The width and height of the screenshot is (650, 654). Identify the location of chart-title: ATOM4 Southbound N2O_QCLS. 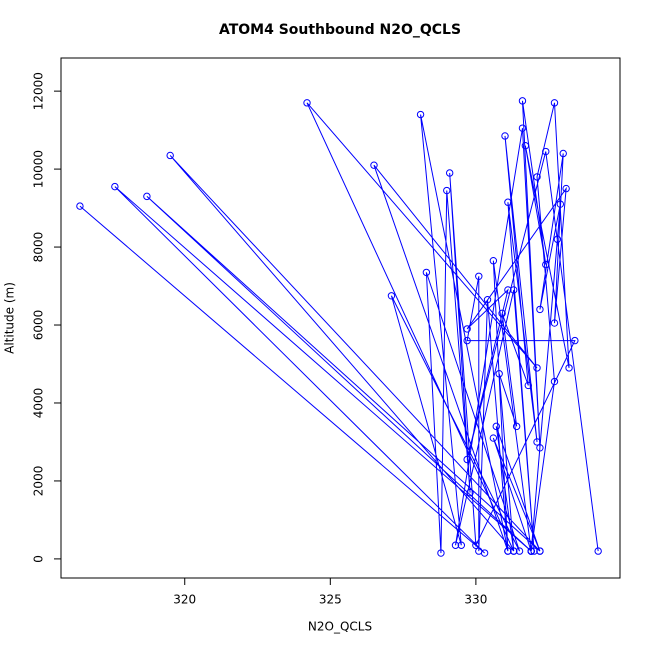
(340, 30).